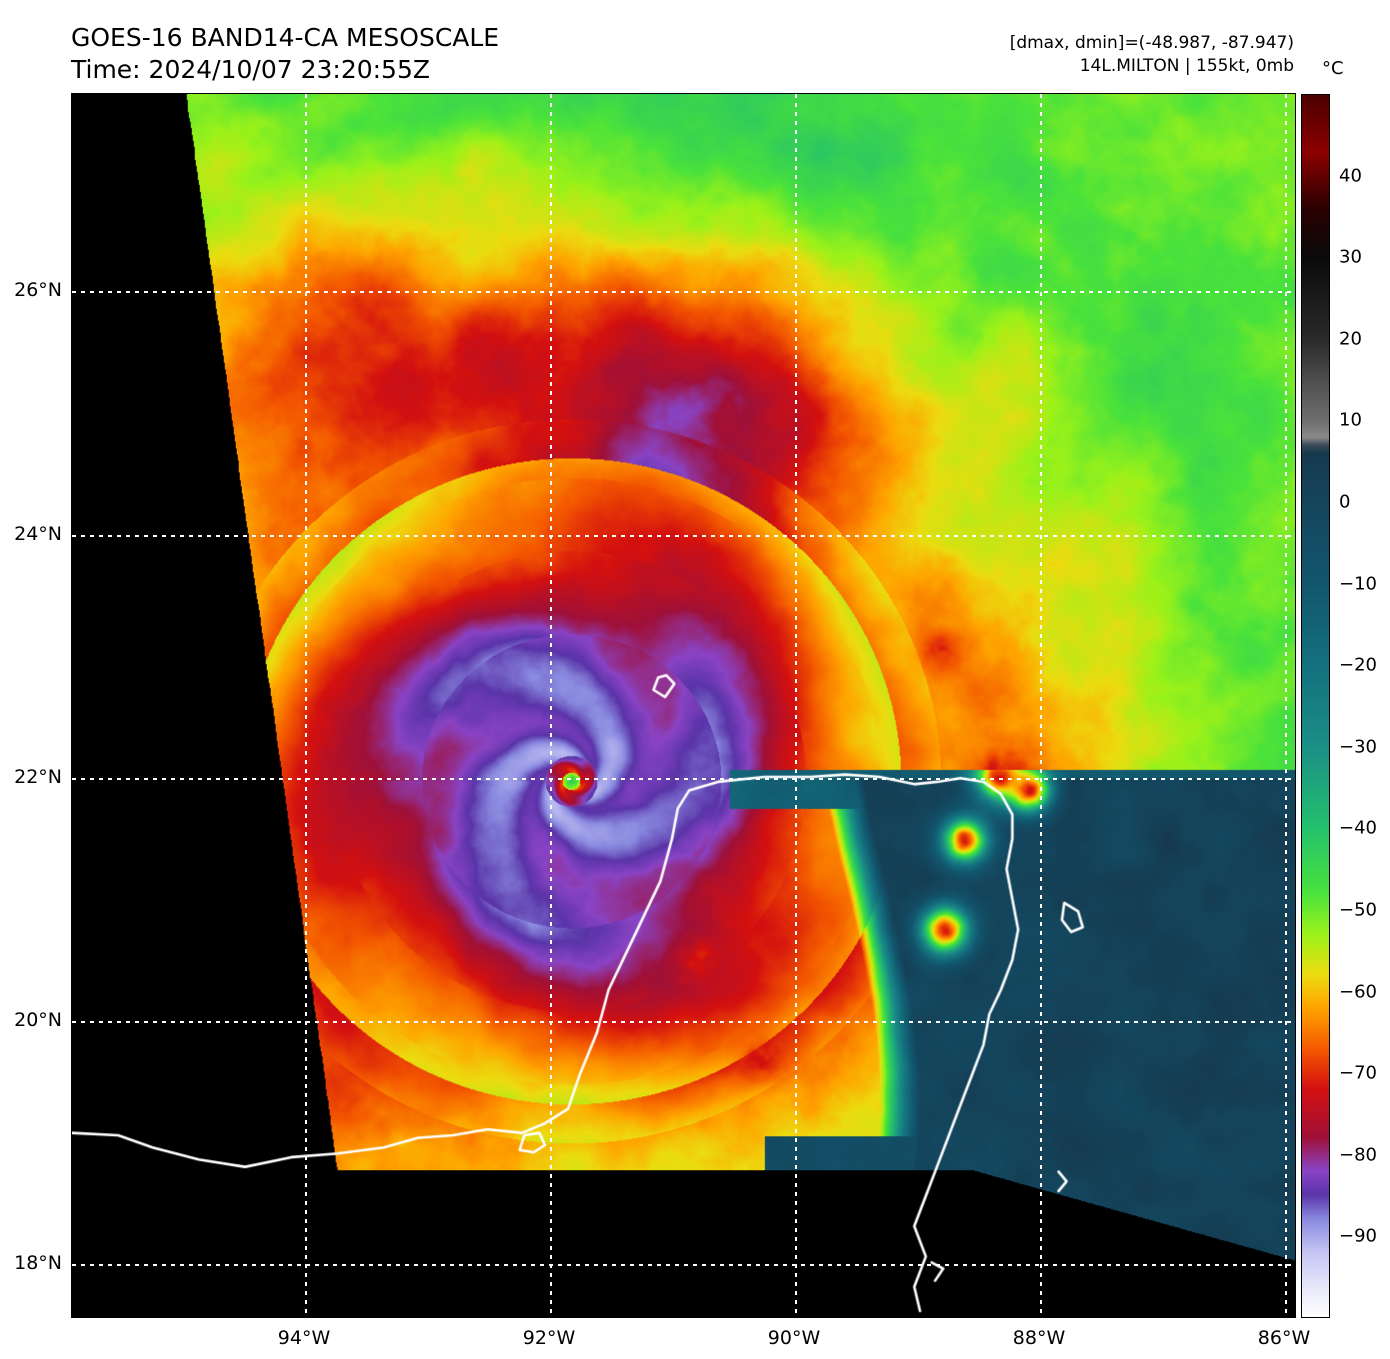 Image resolution: width=1390 pixels, height=1359 pixels. I want to click on latitude-tick-text: 20°N, so click(38, 1020).